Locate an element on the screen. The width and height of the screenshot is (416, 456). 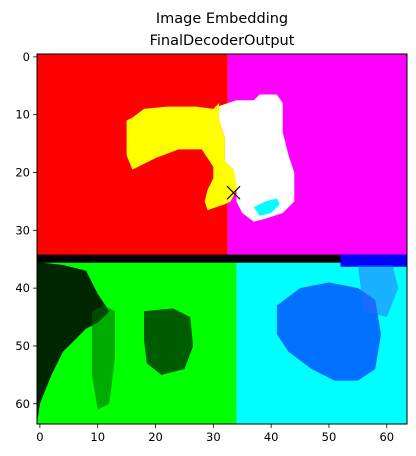
x-tick-label: 10 is located at coordinates (97, 437).